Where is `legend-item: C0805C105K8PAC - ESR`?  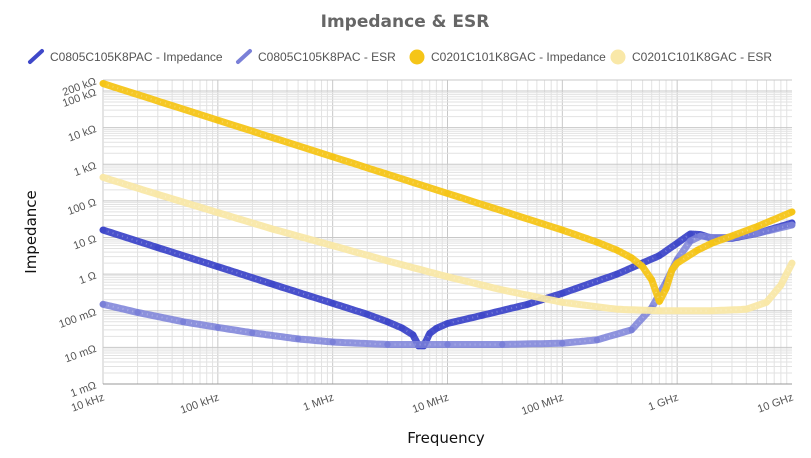 legend-item: C0805C105K8PAC - ESR is located at coordinates (316, 56).